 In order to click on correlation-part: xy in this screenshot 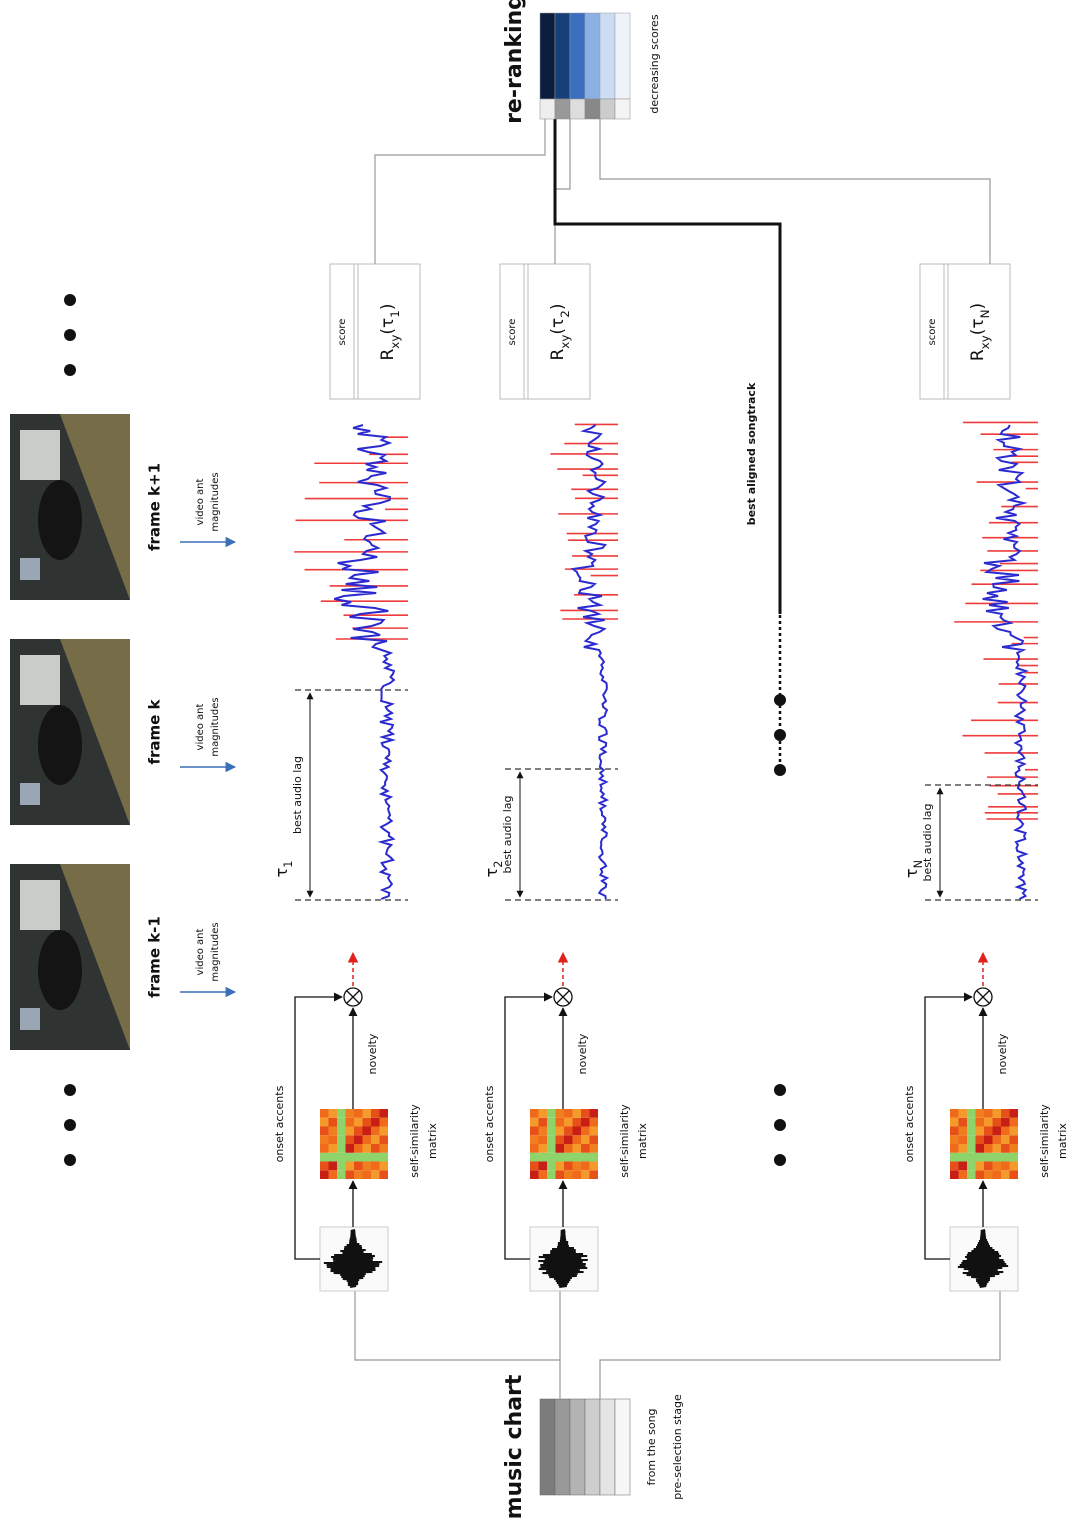, I will do `click(985, 342)`.